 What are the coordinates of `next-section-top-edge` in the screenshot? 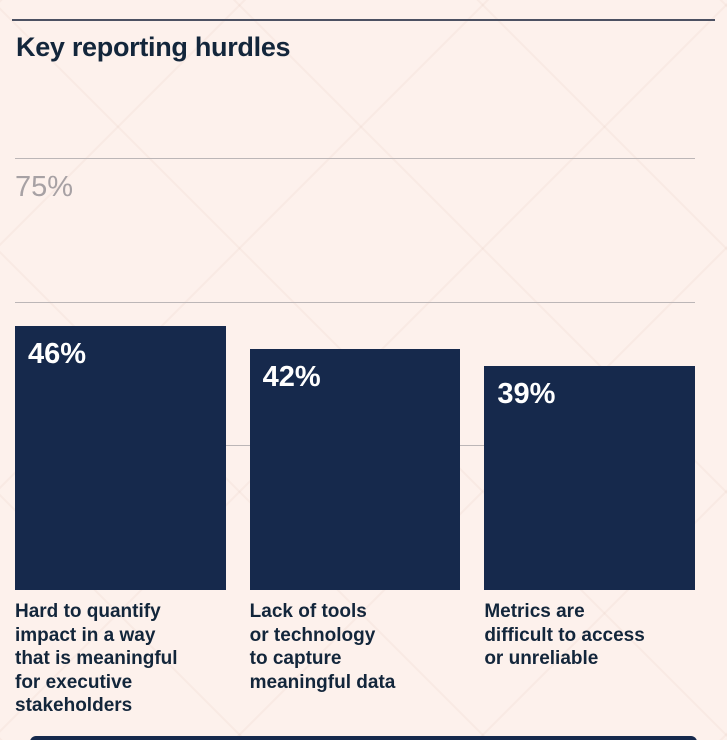 It's located at (363, 738).